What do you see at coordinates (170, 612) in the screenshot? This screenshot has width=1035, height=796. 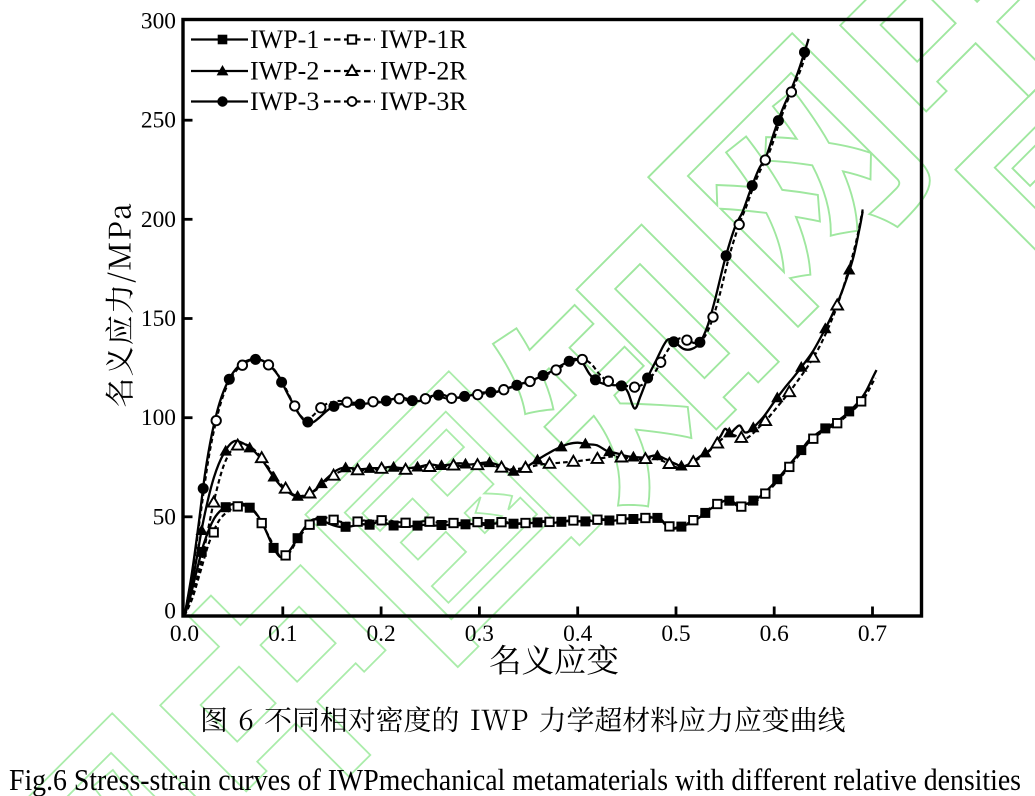 I see `svg-text: 0` at bounding box center [170, 612].